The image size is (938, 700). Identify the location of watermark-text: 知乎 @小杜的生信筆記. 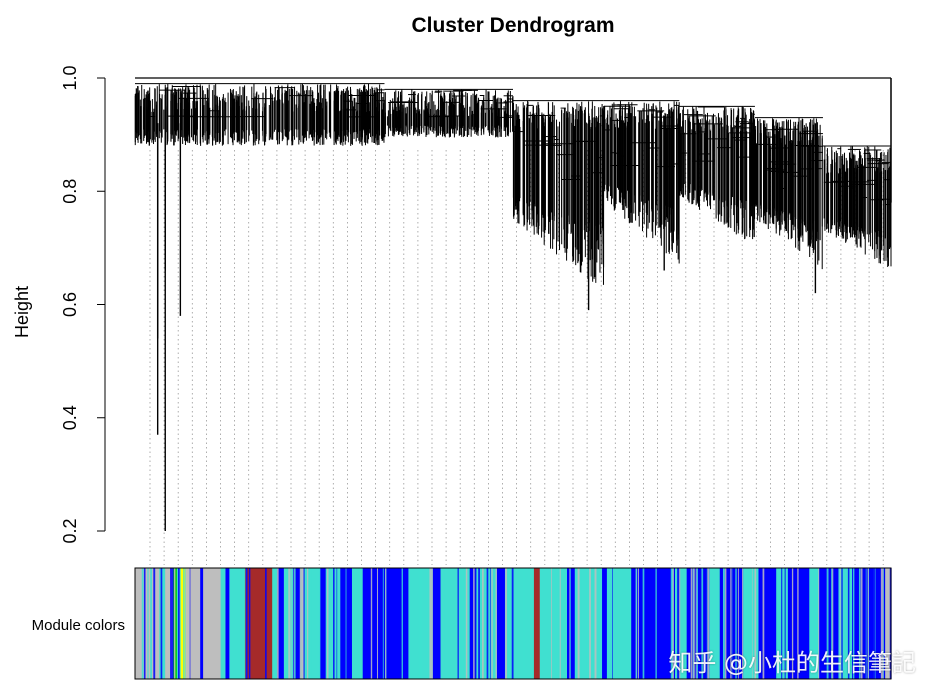
(792, 663).